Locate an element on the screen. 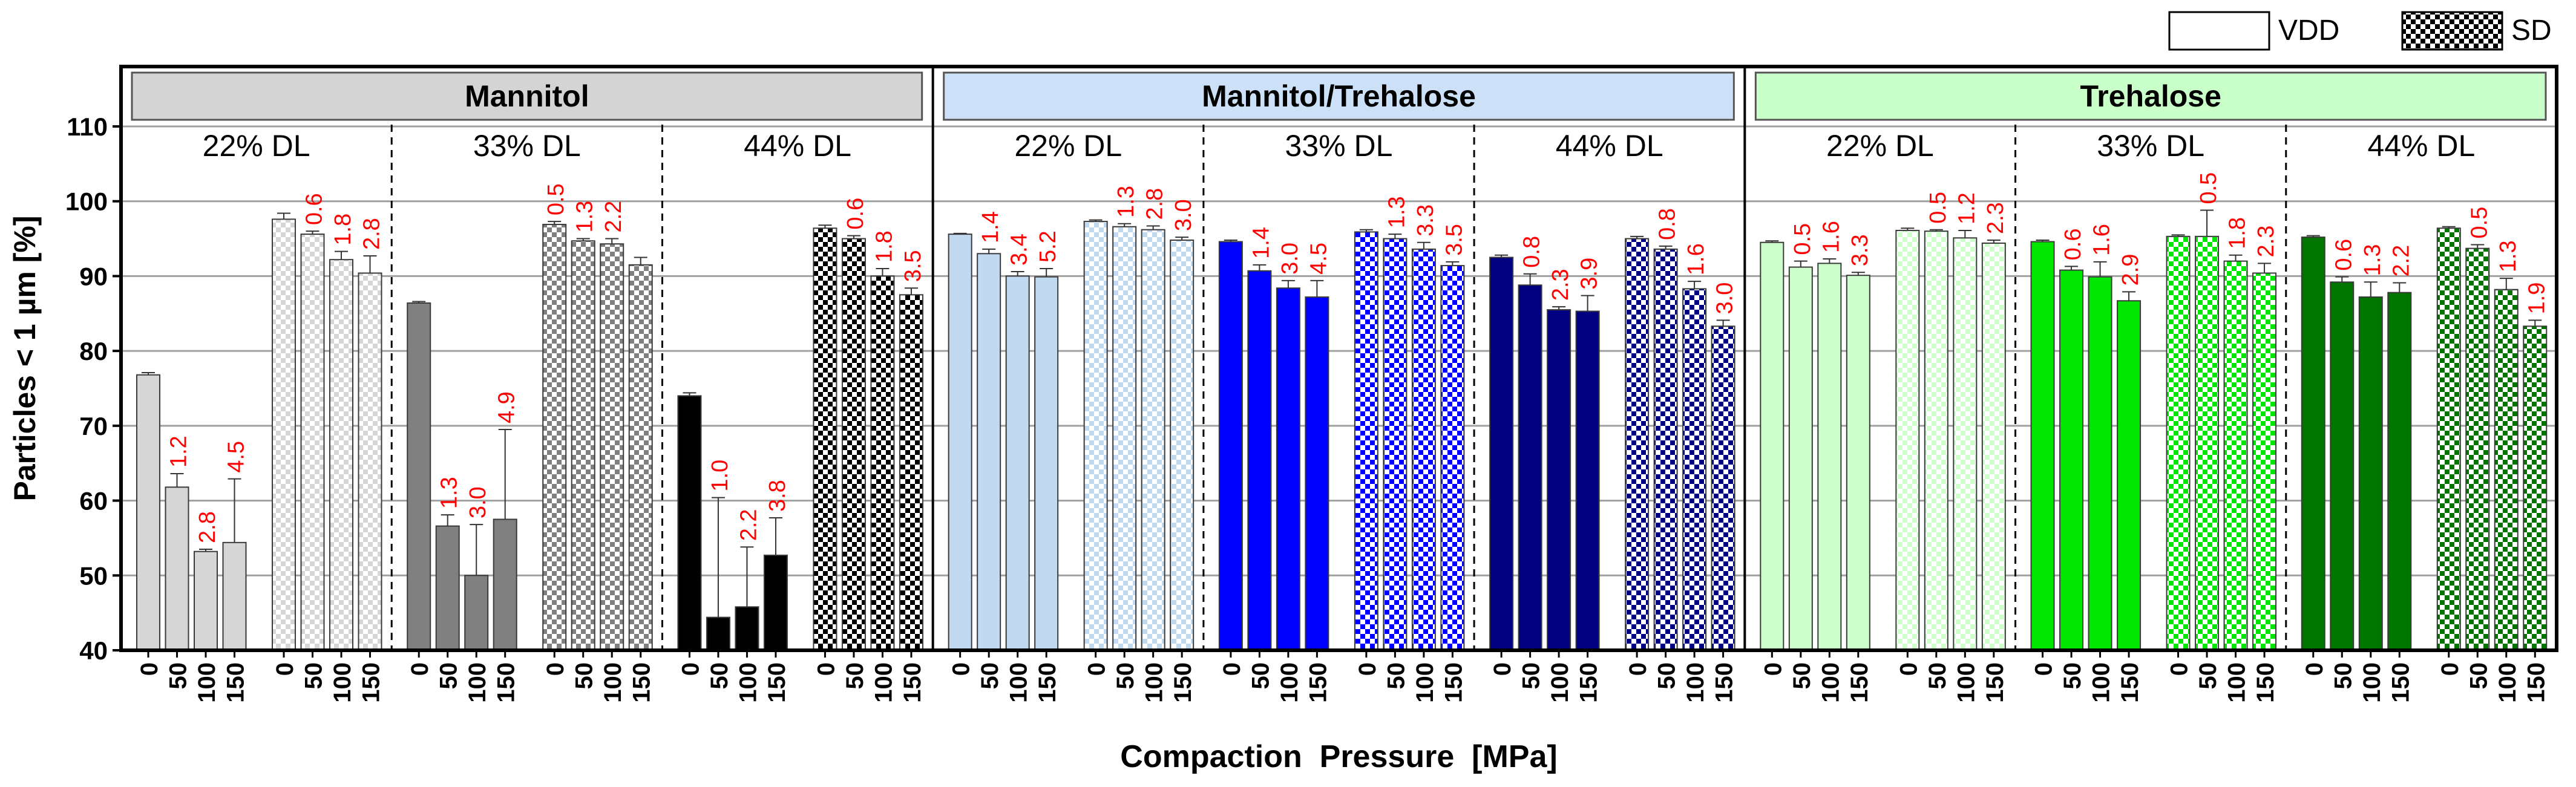 The width and height of the screenshot is (2576, 787). legend-label: SD is located at coordinates (2531, 31).